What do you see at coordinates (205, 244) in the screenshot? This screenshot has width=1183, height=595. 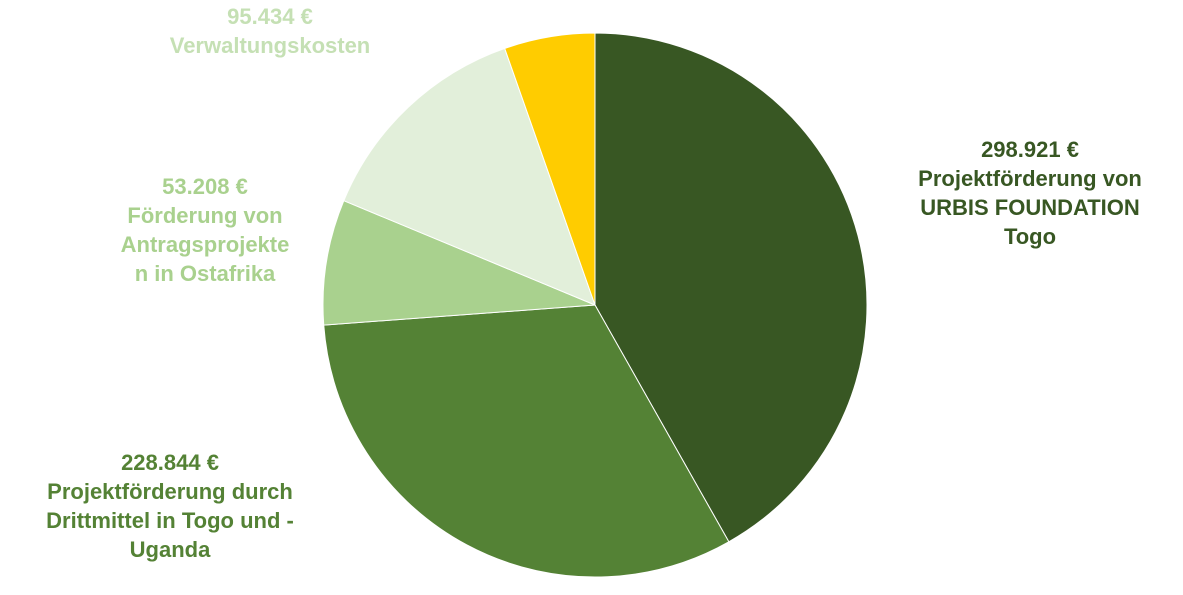 I see `slice-name-label: Antragsprojekte` at bounding box center [205, 244].